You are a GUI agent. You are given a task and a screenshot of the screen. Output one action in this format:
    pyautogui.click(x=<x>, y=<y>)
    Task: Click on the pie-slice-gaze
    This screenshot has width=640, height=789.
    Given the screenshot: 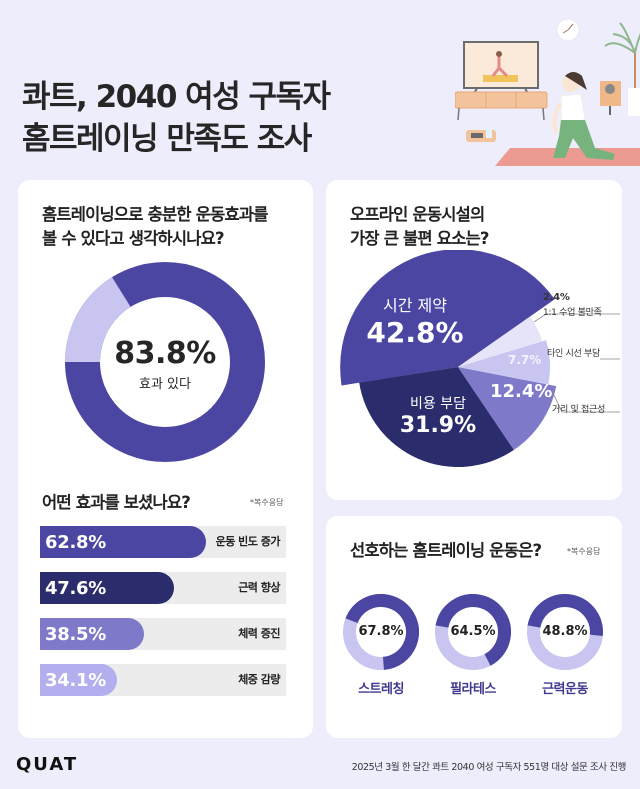 What is the action you would take?
    pyautogui.click(x=504, y=362)
    